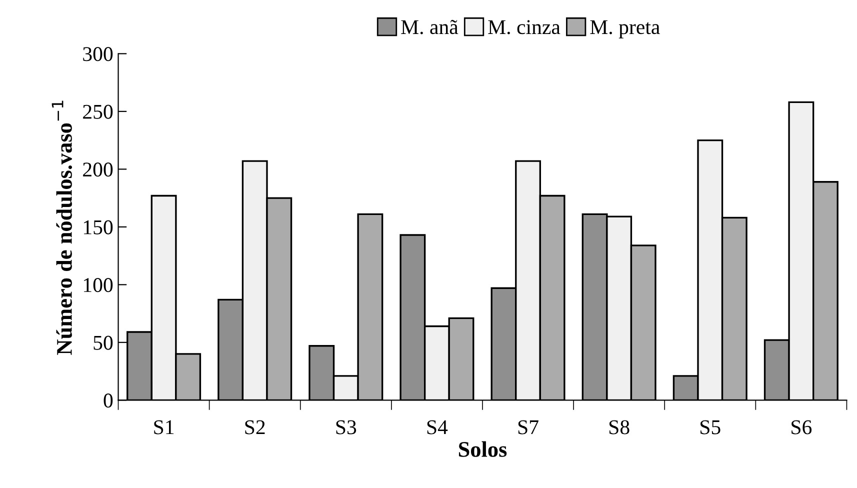 The width and height of the screenshot is (857, 488). What do you see at coordinates (98, 285) in the screenshot?
I see `y-tick-label: 100` at bounding box center [98, 285].